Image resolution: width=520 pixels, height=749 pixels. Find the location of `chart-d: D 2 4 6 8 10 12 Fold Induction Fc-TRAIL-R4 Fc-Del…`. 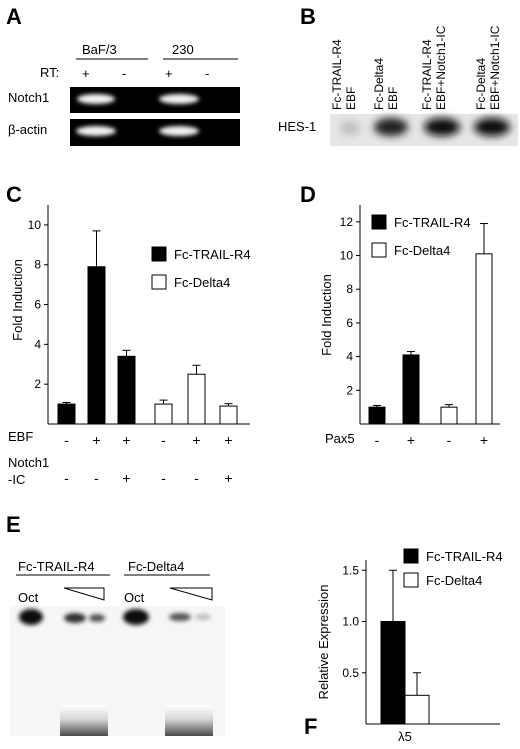

chart-d: D 2 4 6 8 10 12 Fold Induction Fc-TRAIL-R4 Fc-Del… is located at coordinates (400, 315).